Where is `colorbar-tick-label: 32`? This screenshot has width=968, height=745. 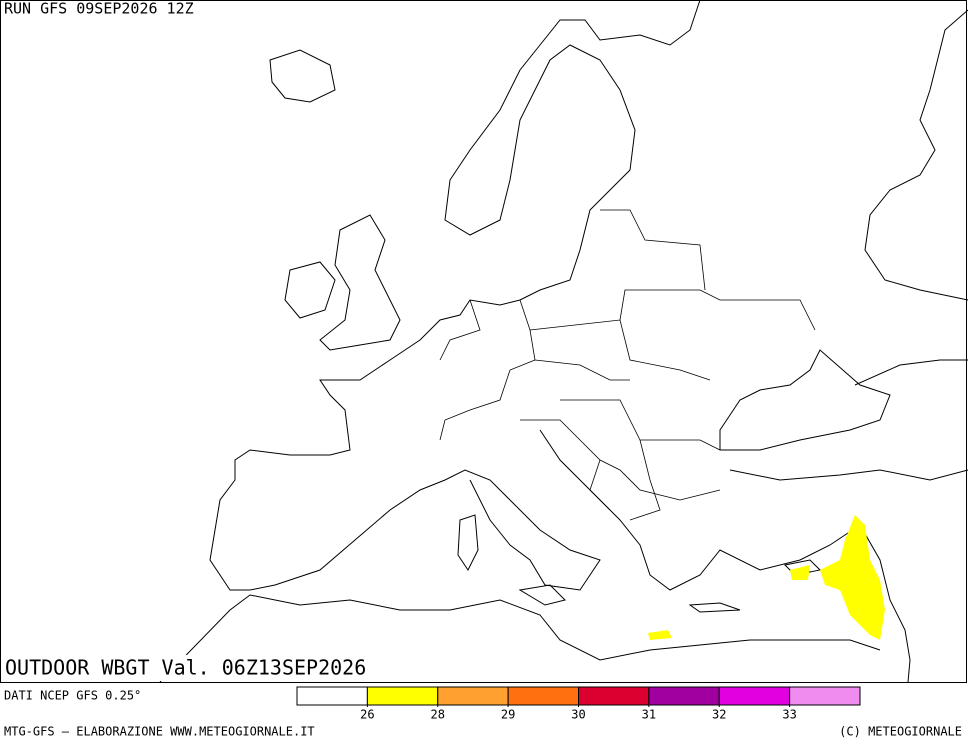 colorbar-tick-label: 32 is located at coordinates (719, 715).